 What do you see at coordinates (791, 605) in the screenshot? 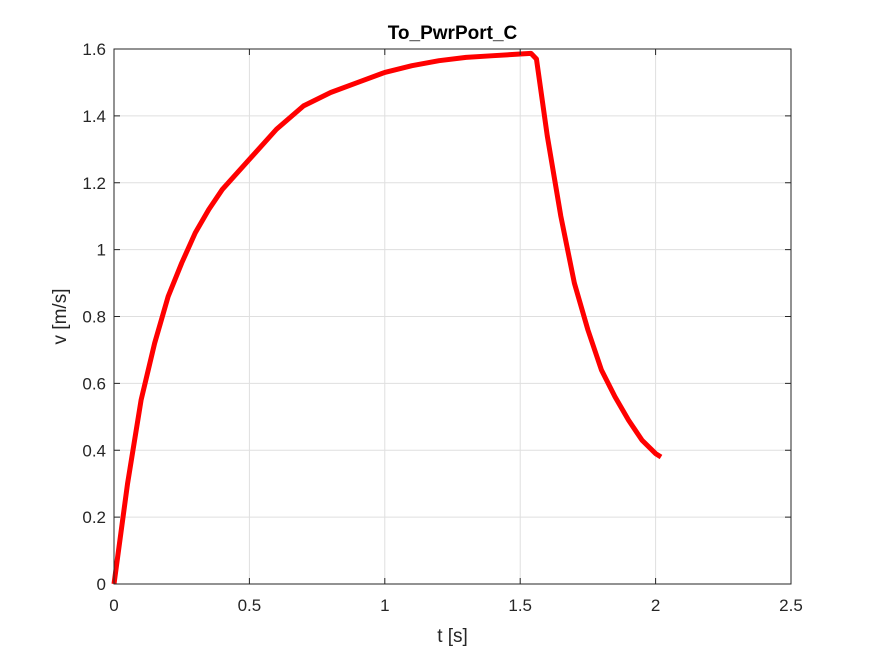
I see `x-tick-label: 2.5` at bounding box center [791, 605].